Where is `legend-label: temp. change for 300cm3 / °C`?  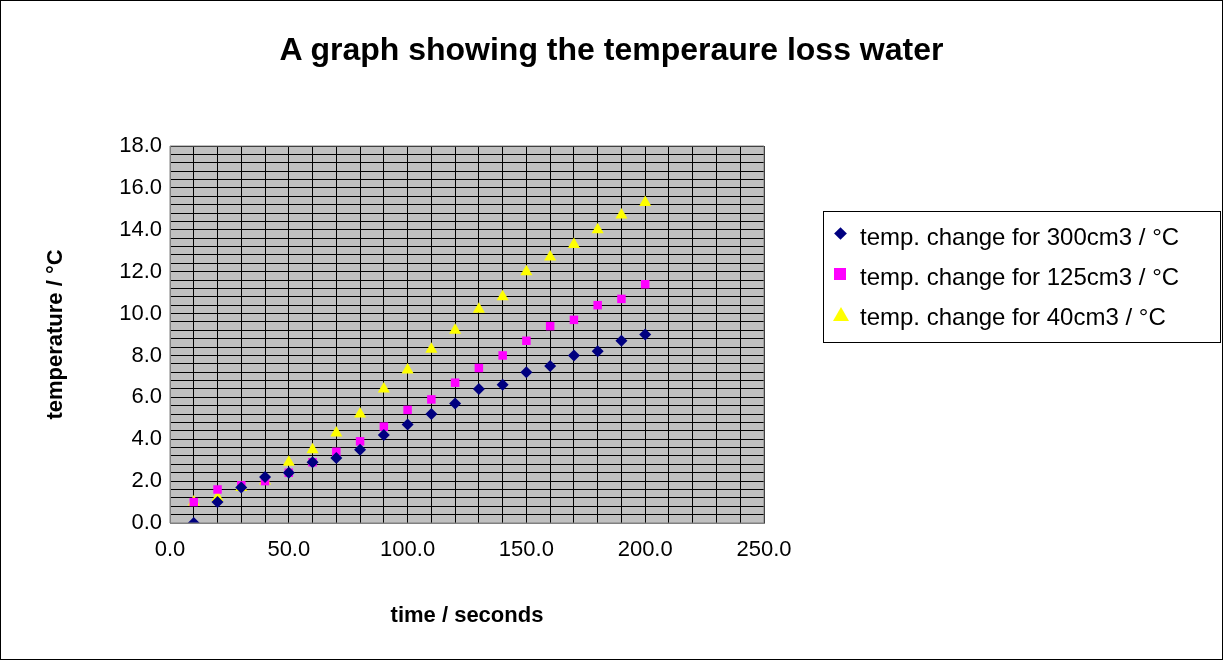 legend-label: temp. change for 300cm3 / °C is located at coordinates (1020, 237).